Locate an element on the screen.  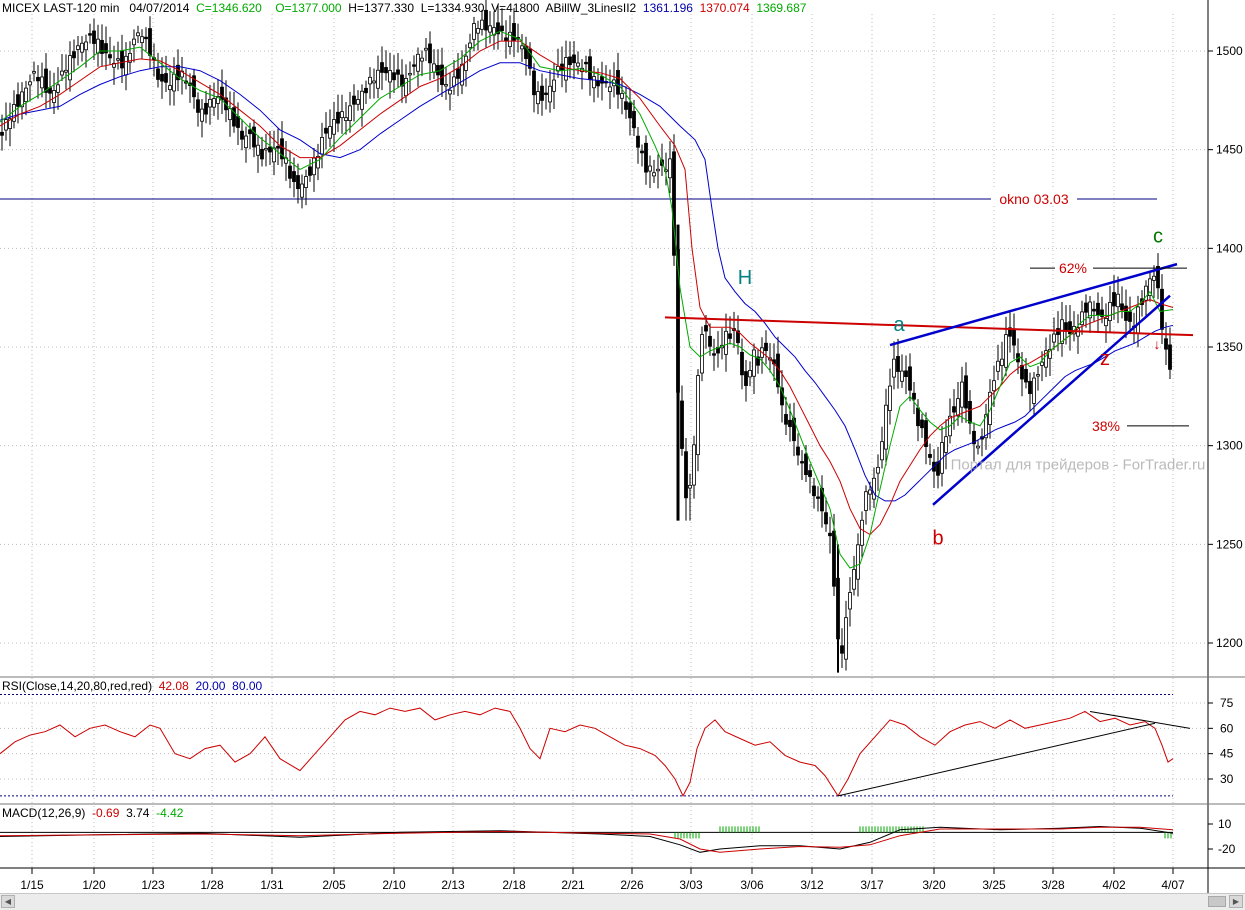
scroll-right-icon: ▶ is located at coordinates (1236, 901).